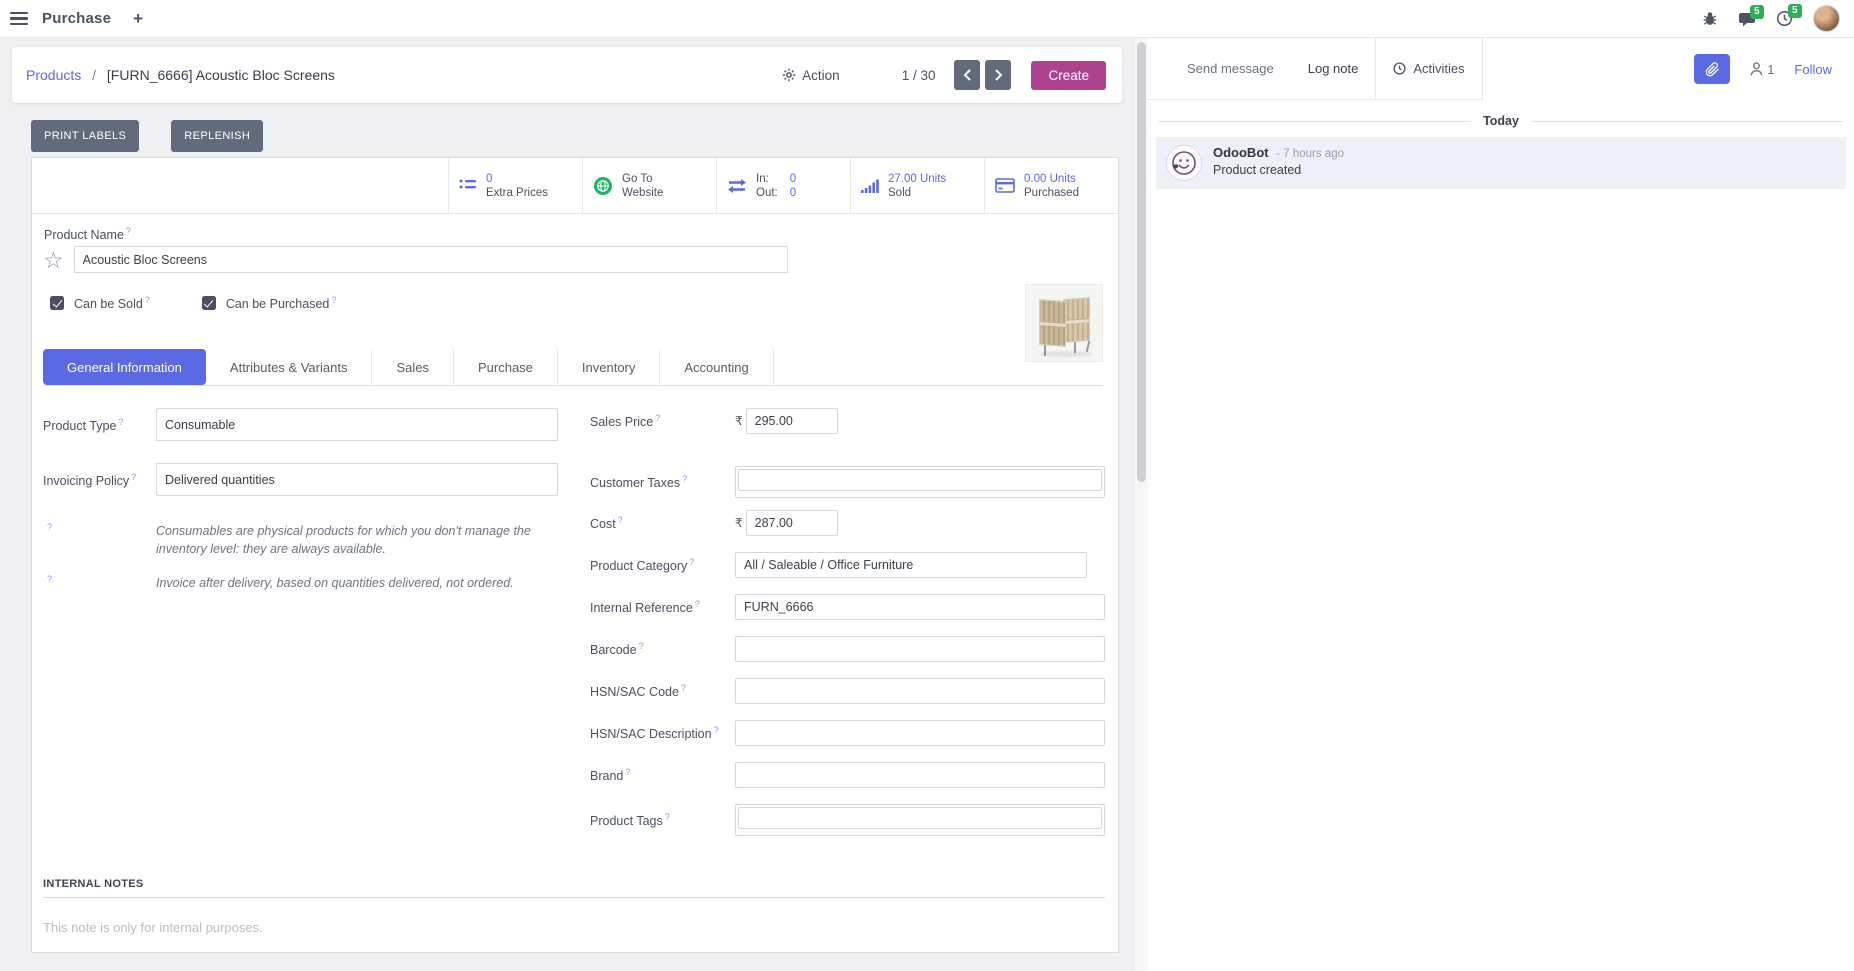 This screenshot has width=1854, height=971. What do you see at coordinates (1826, 18) in the screenshot?
I see `user-avatar` at bounding box center [1826, 18].